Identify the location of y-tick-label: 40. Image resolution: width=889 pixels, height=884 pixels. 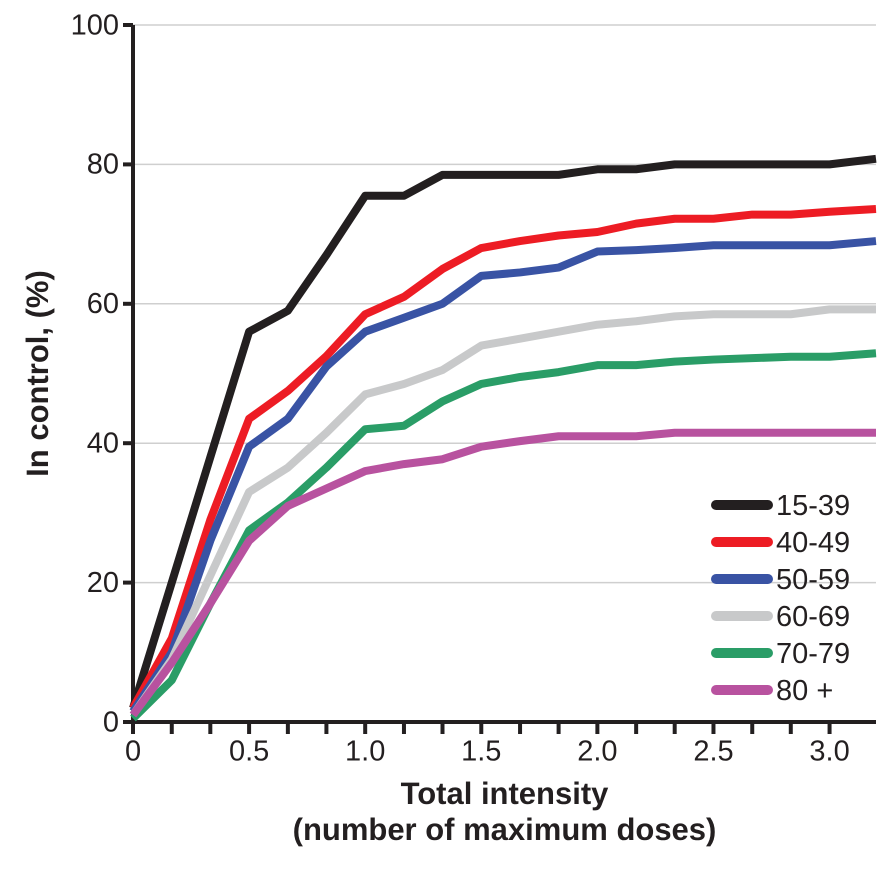
(102, 443).